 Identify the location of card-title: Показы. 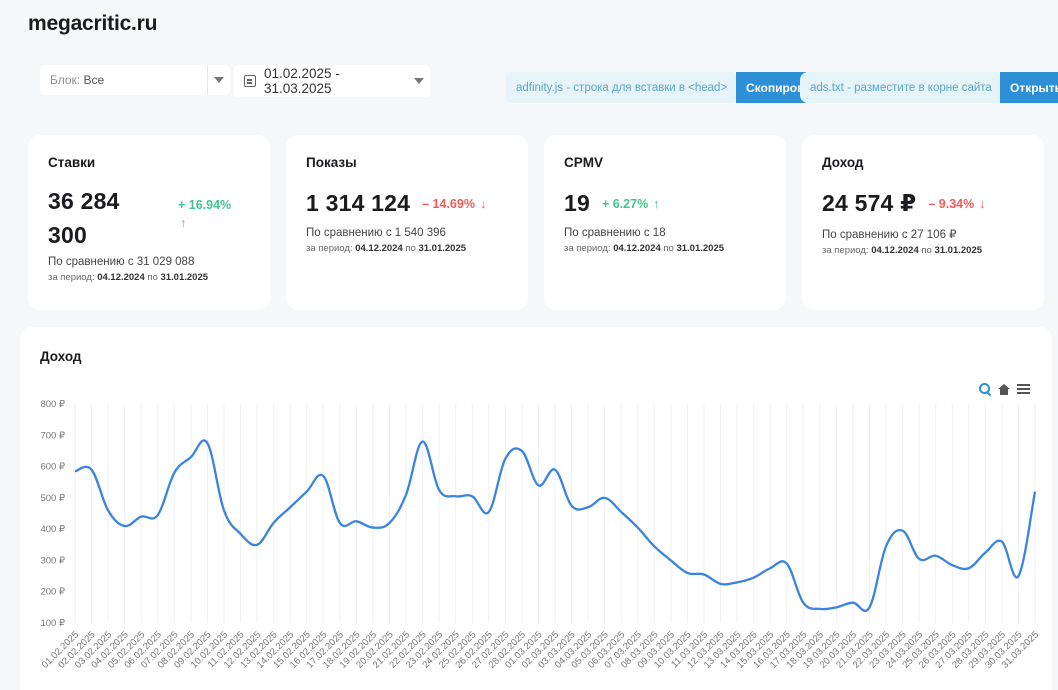
(331, 162).